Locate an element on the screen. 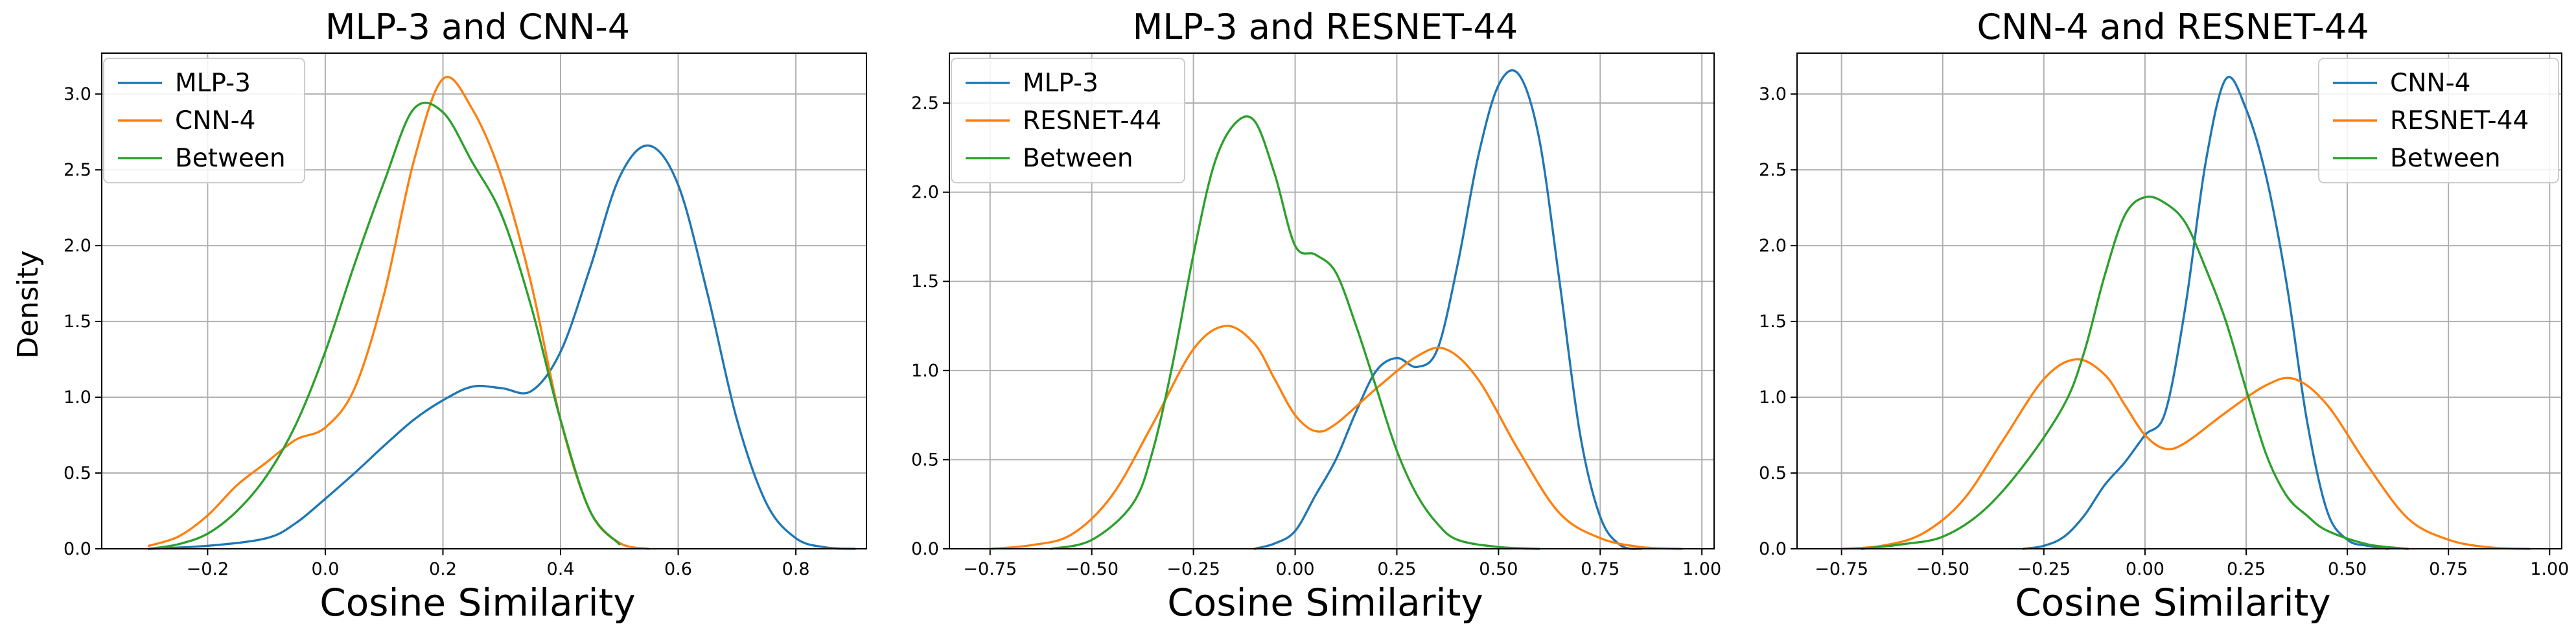 The width and height of the screenshot is (2576, 635). panel-1-title: MLP-3 and CNN-4 is located at coordinates (478, 26).